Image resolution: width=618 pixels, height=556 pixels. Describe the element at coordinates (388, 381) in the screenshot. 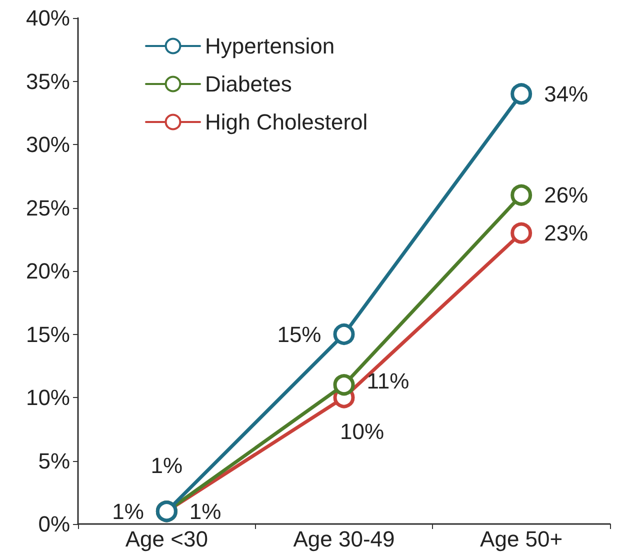

I see `data-label: 11%` at that location.